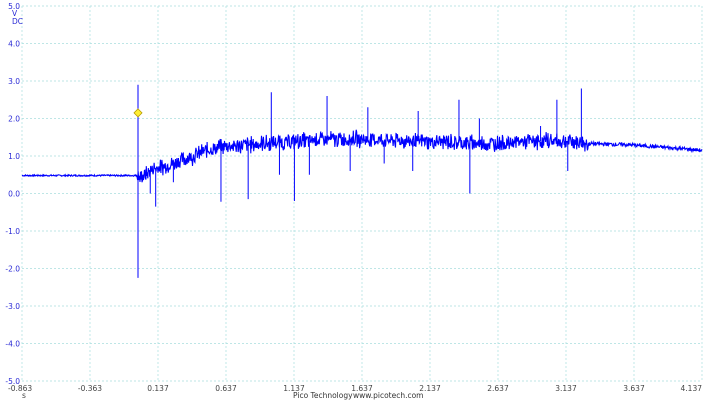 The image size is (712, 400). What do you see at coordinates (138, 113) in the screenshot?
I see `trigger-marker` at bounding box center [138, 113].